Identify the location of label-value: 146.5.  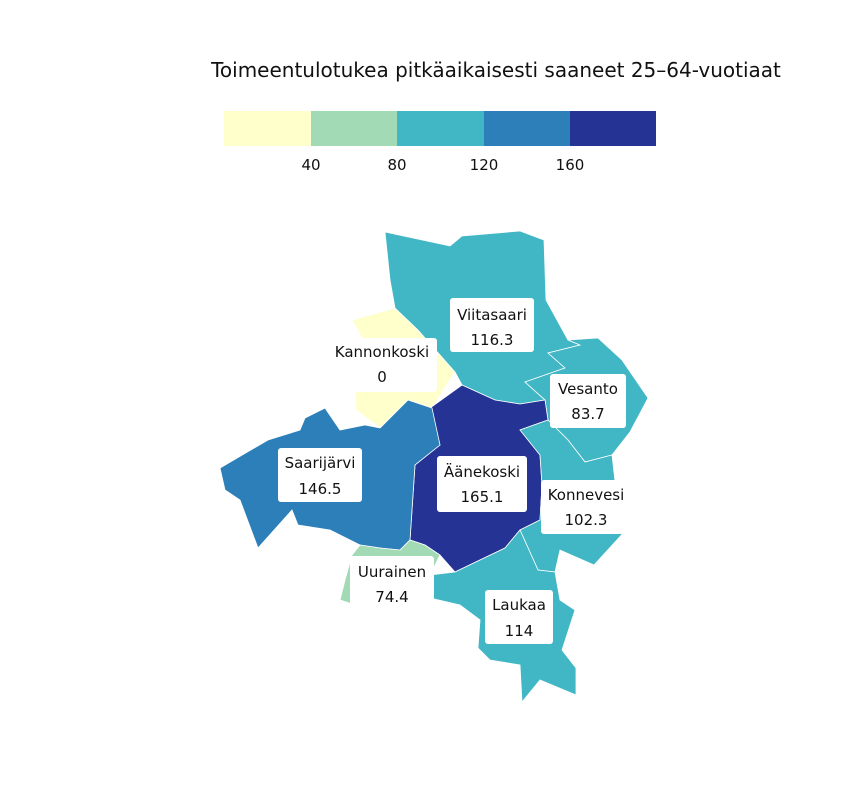
(320, 489).